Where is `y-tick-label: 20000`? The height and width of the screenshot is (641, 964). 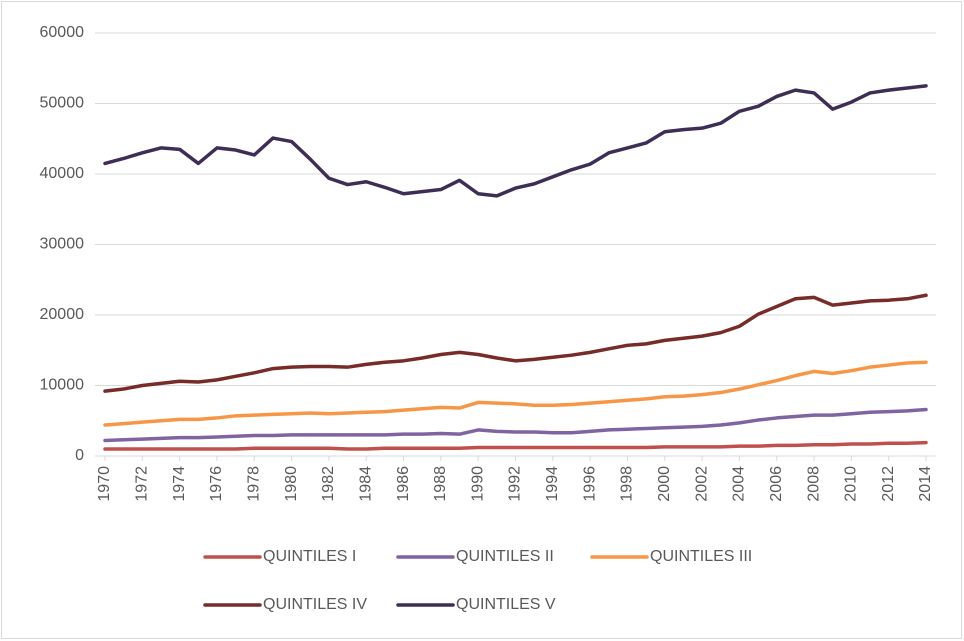 y-tick-label: 20000 is located at coordinates (62, 314).